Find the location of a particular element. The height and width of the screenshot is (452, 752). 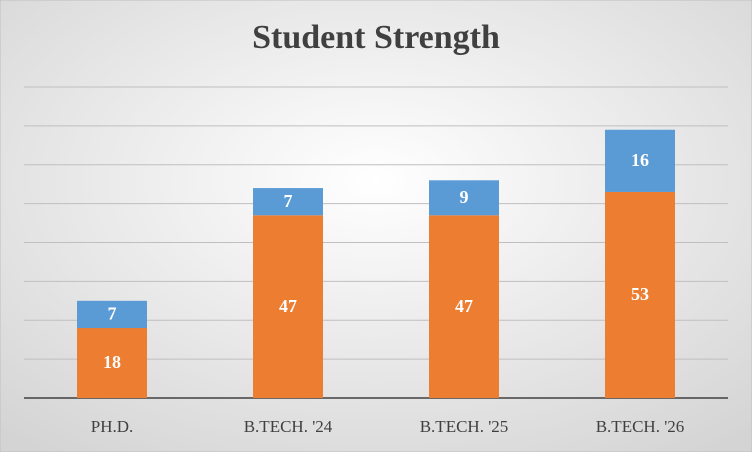

data-label: 16 is located at coordinates (640, 160).